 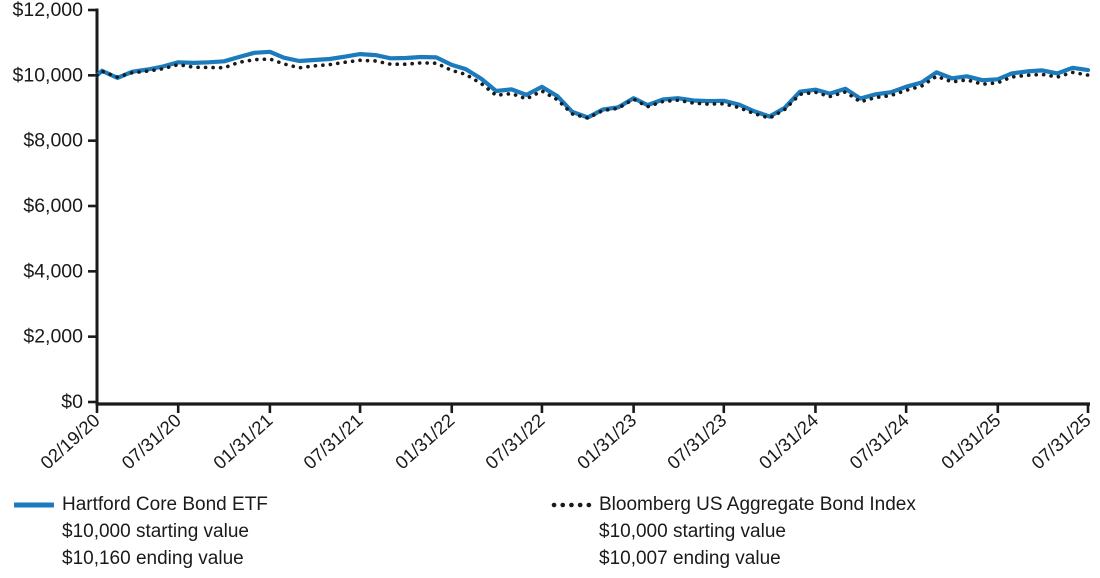 I want to click on x-axis-tick-label: 07/31/24, so click(x=879, y=441).